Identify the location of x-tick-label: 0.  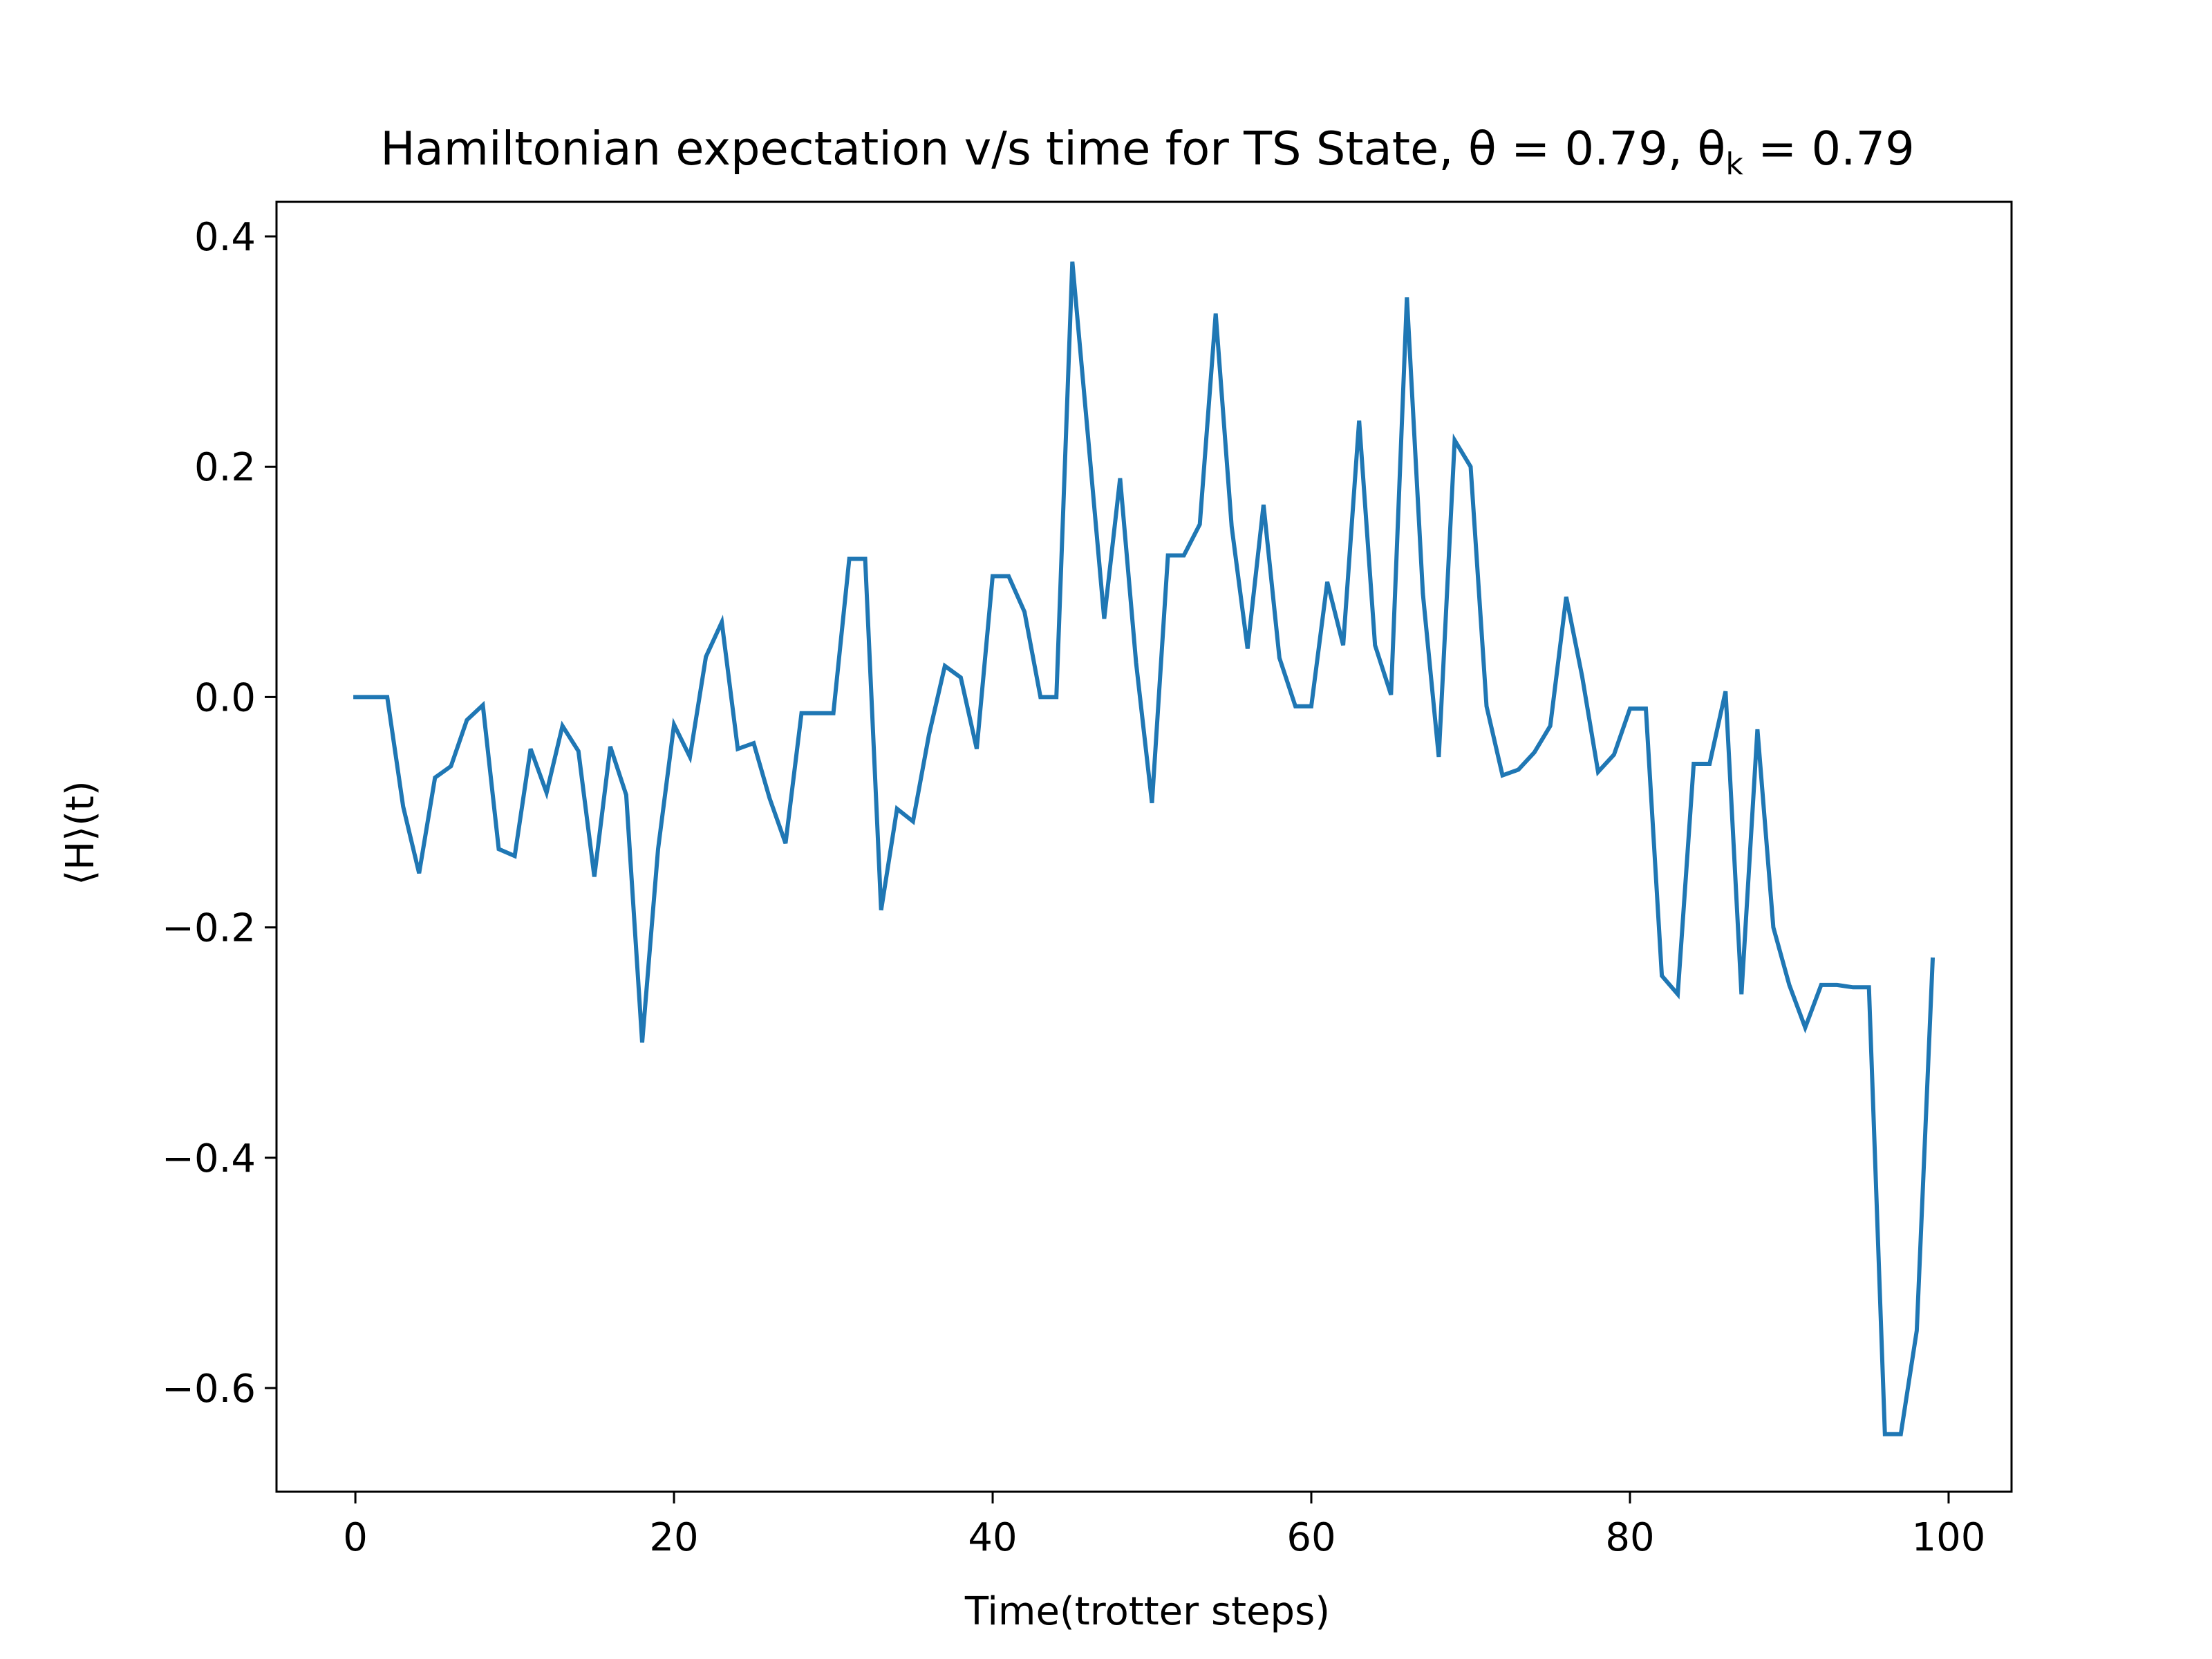
(356, 1537).